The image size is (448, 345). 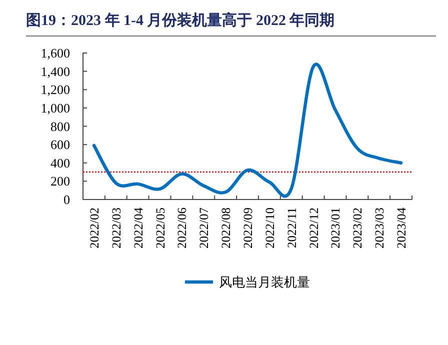 What do you see at coordinates (182, 228) in the screenshot?
I see `x-tick-label: 2022/06` at bounding box center [182, 228].